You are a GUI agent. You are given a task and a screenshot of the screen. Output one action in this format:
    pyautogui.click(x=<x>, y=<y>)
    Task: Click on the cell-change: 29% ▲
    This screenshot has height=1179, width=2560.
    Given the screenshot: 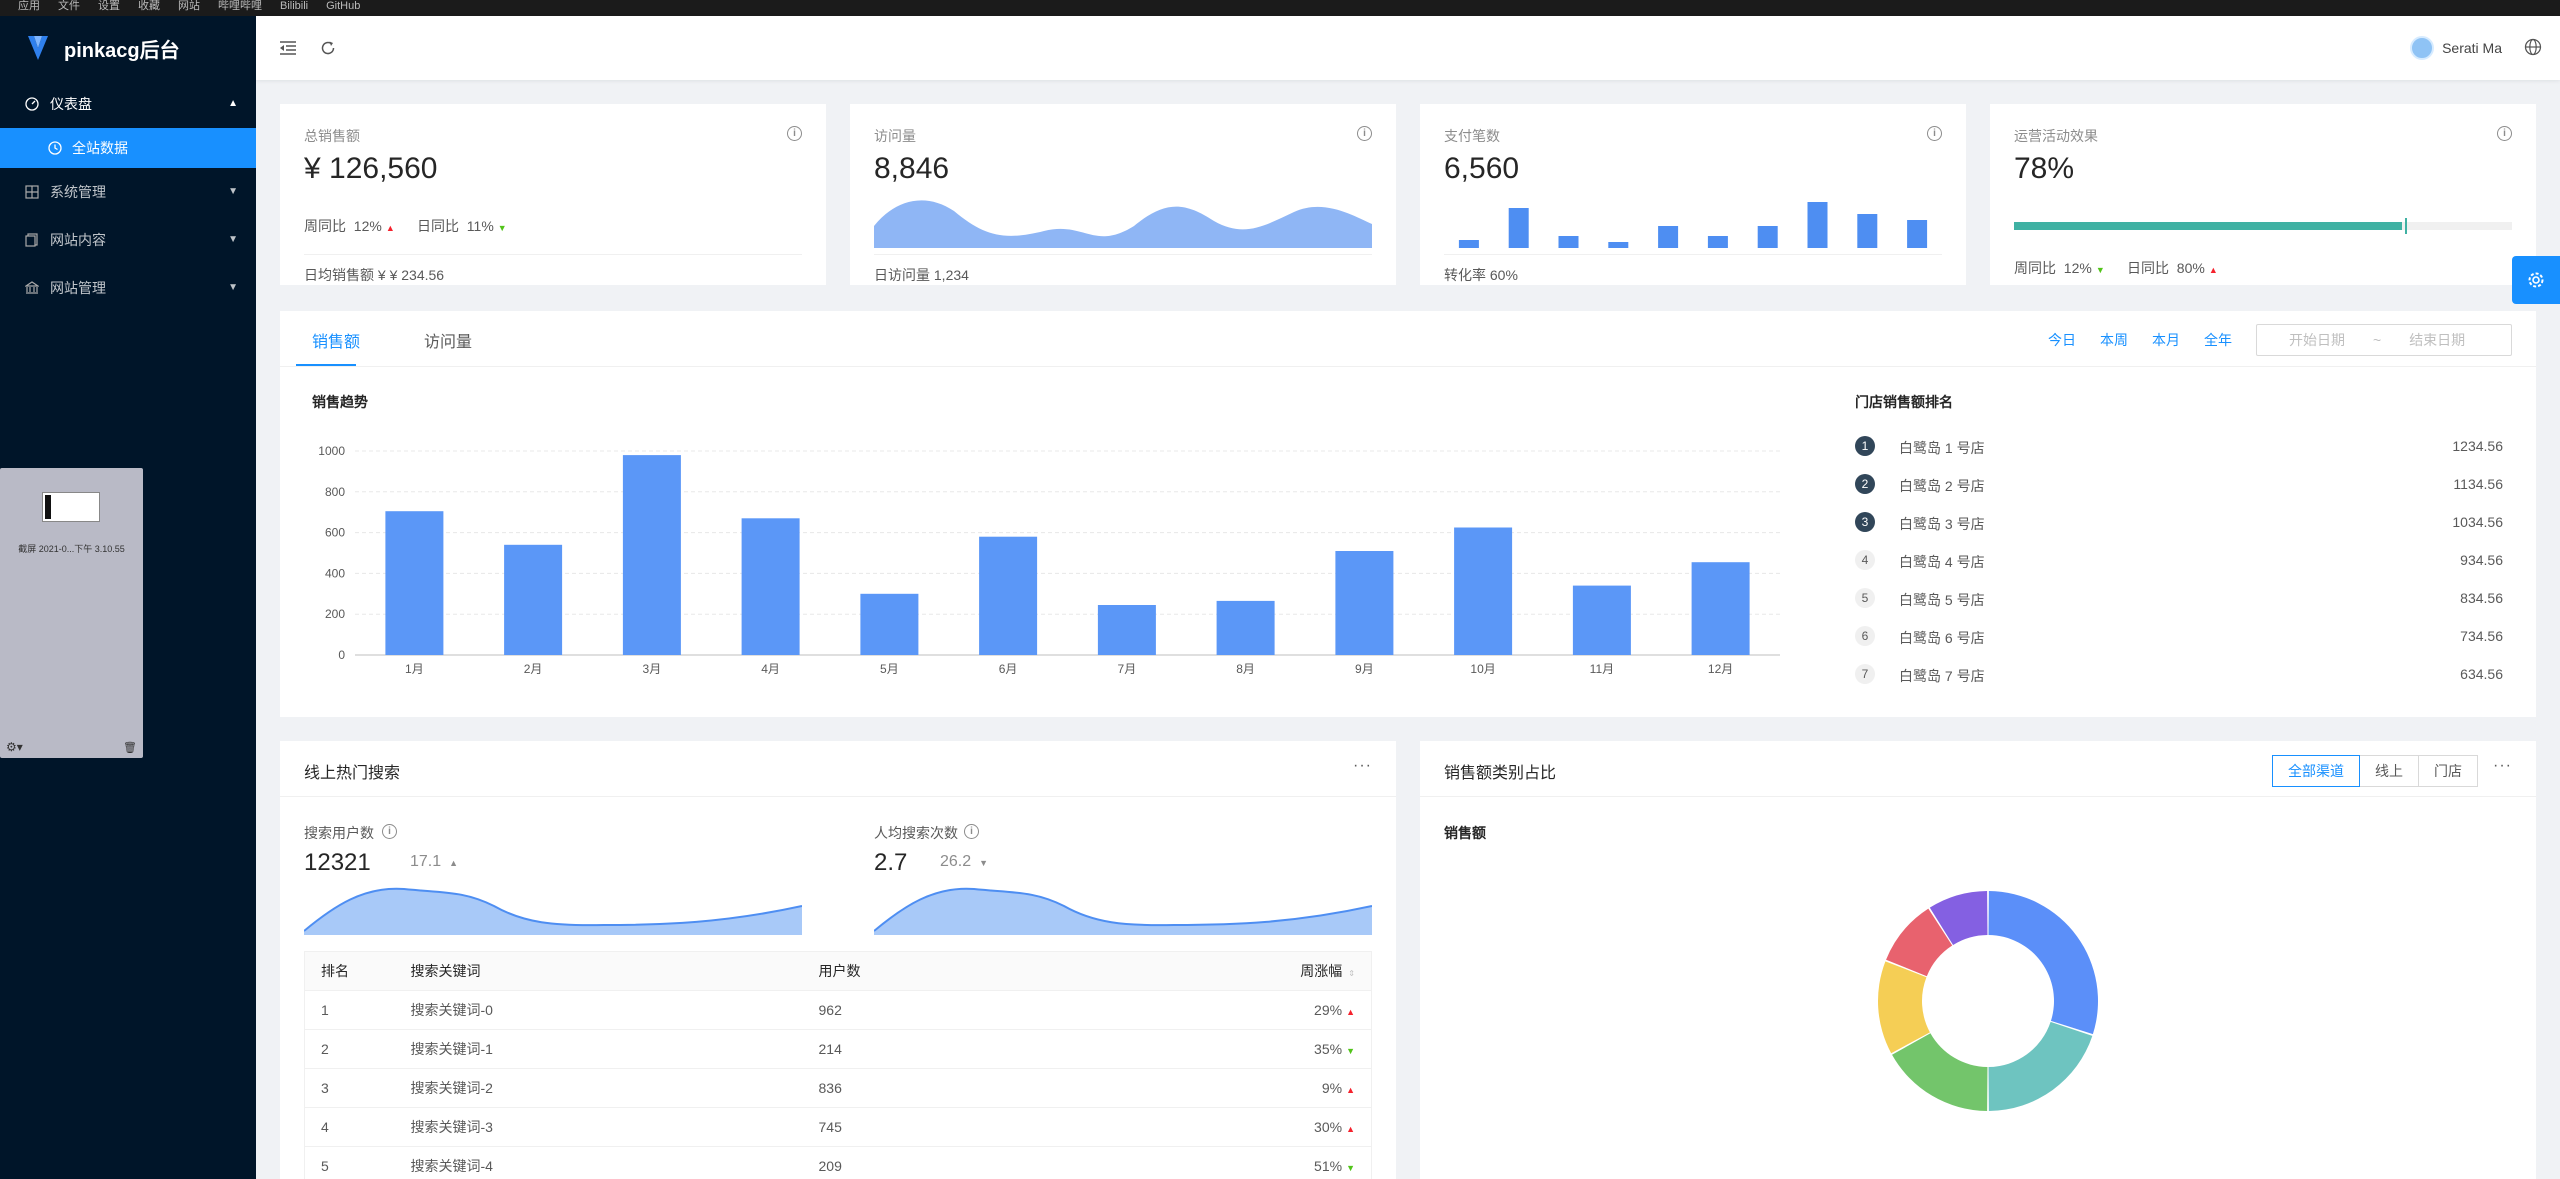 What is the action you would take?
    pyautogui.click(x=1287, y=1010)
    